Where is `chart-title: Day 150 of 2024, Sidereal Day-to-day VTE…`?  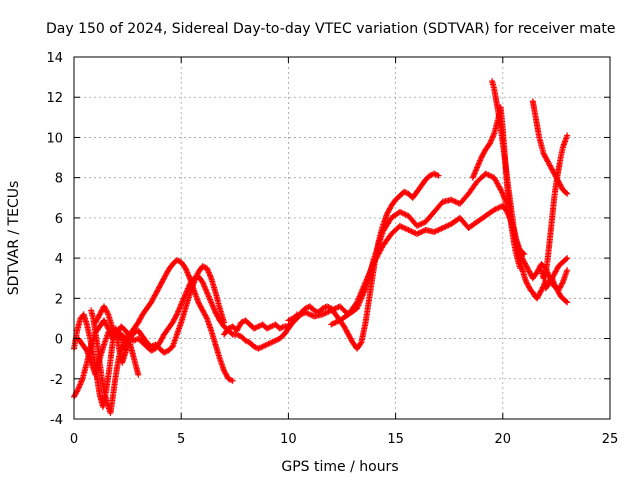
chart-title: Day 150 of 2024, Sidereal Day-to-day VTE… is located at coordinates (331, 29).